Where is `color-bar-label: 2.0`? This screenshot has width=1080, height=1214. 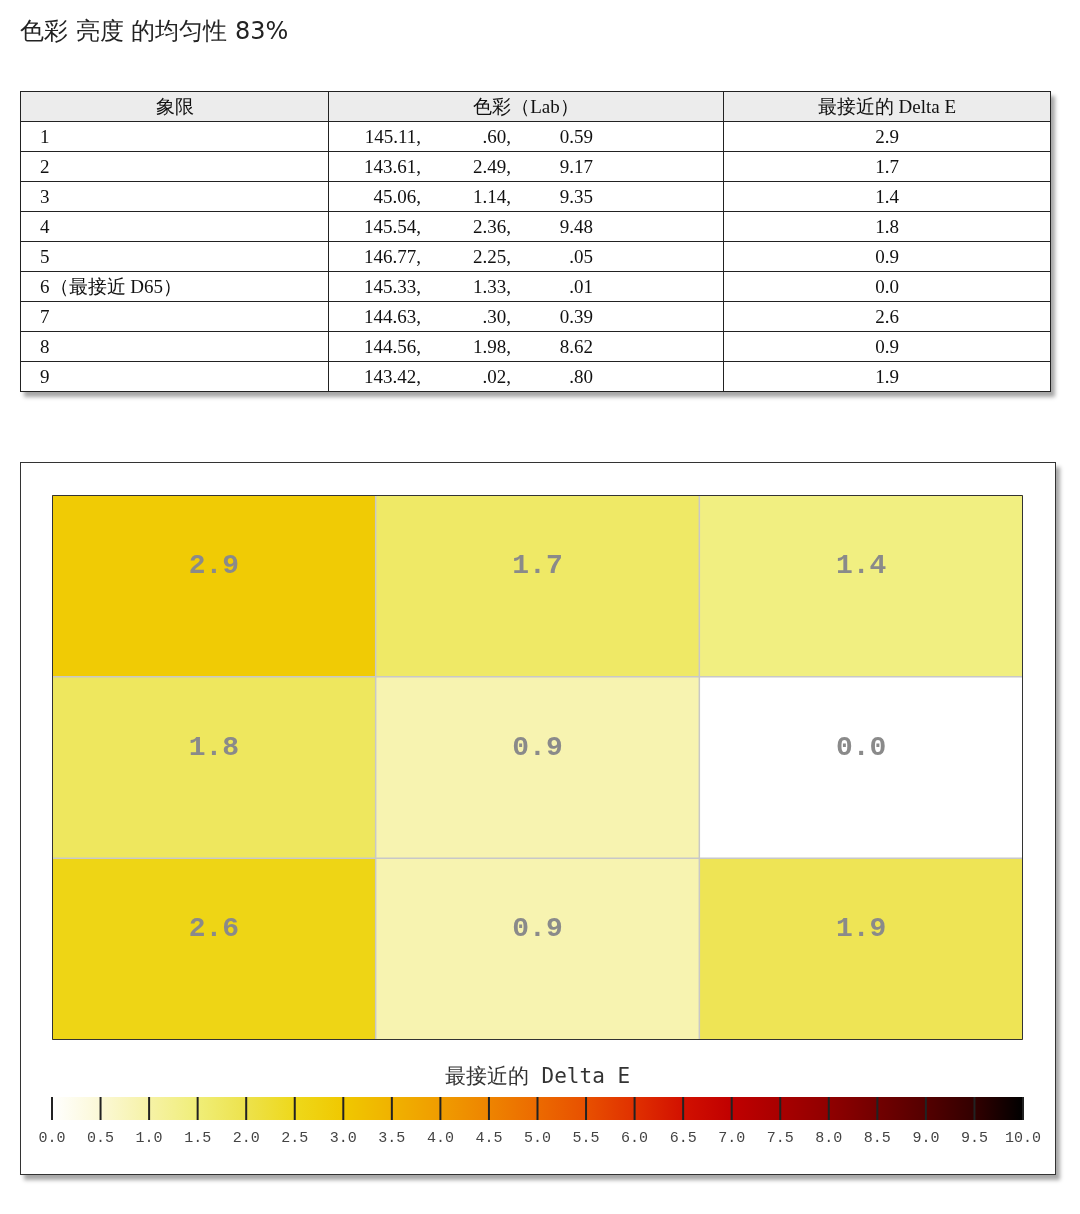 color-bar-label: 2.0 is located at coordinates (246, 1138).